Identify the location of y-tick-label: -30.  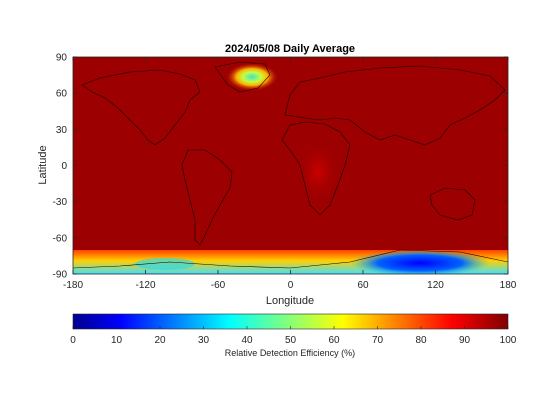
(60, 202).